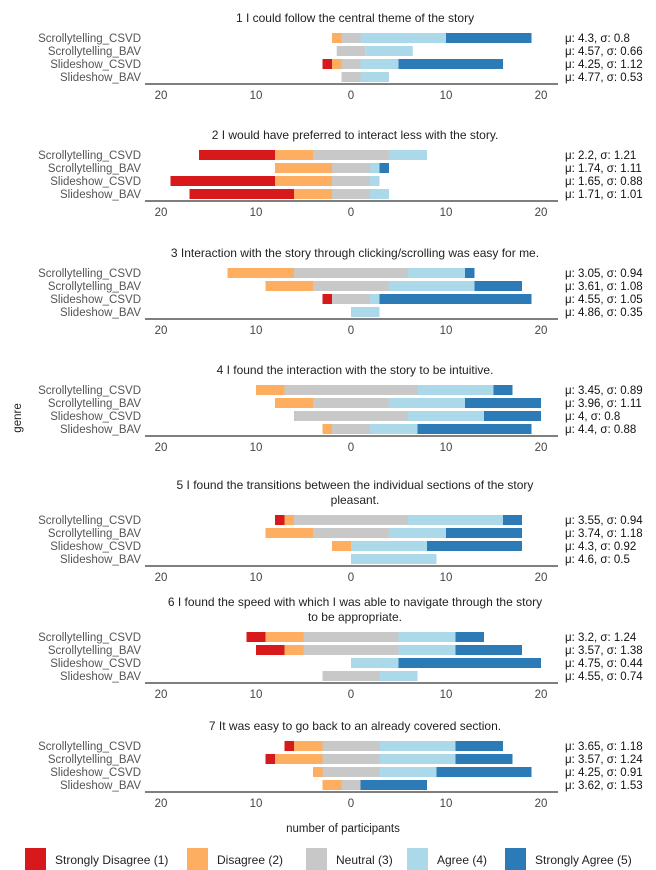 Image resolution: width=656 pixels, height=870 pixels. I want to click on stat-label: μ: 3.05, σ: 0.94, so click(604, 274).